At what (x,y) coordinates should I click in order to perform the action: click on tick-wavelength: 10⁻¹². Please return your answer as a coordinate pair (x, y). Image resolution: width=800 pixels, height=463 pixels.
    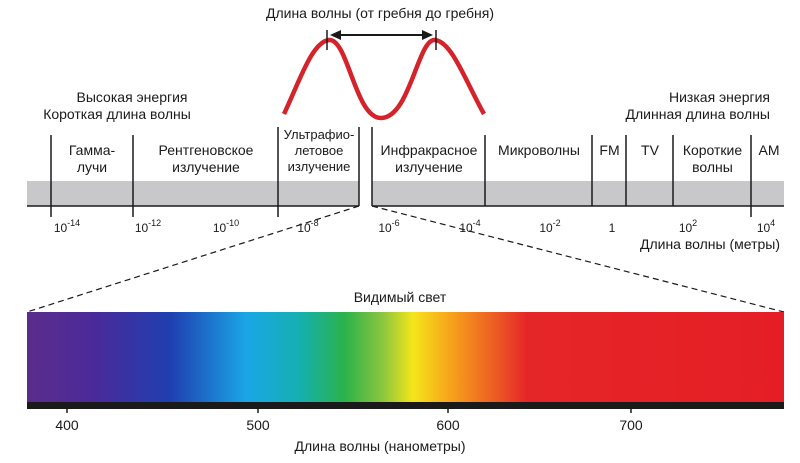
    Looking at the image, I should click on (148, 226).